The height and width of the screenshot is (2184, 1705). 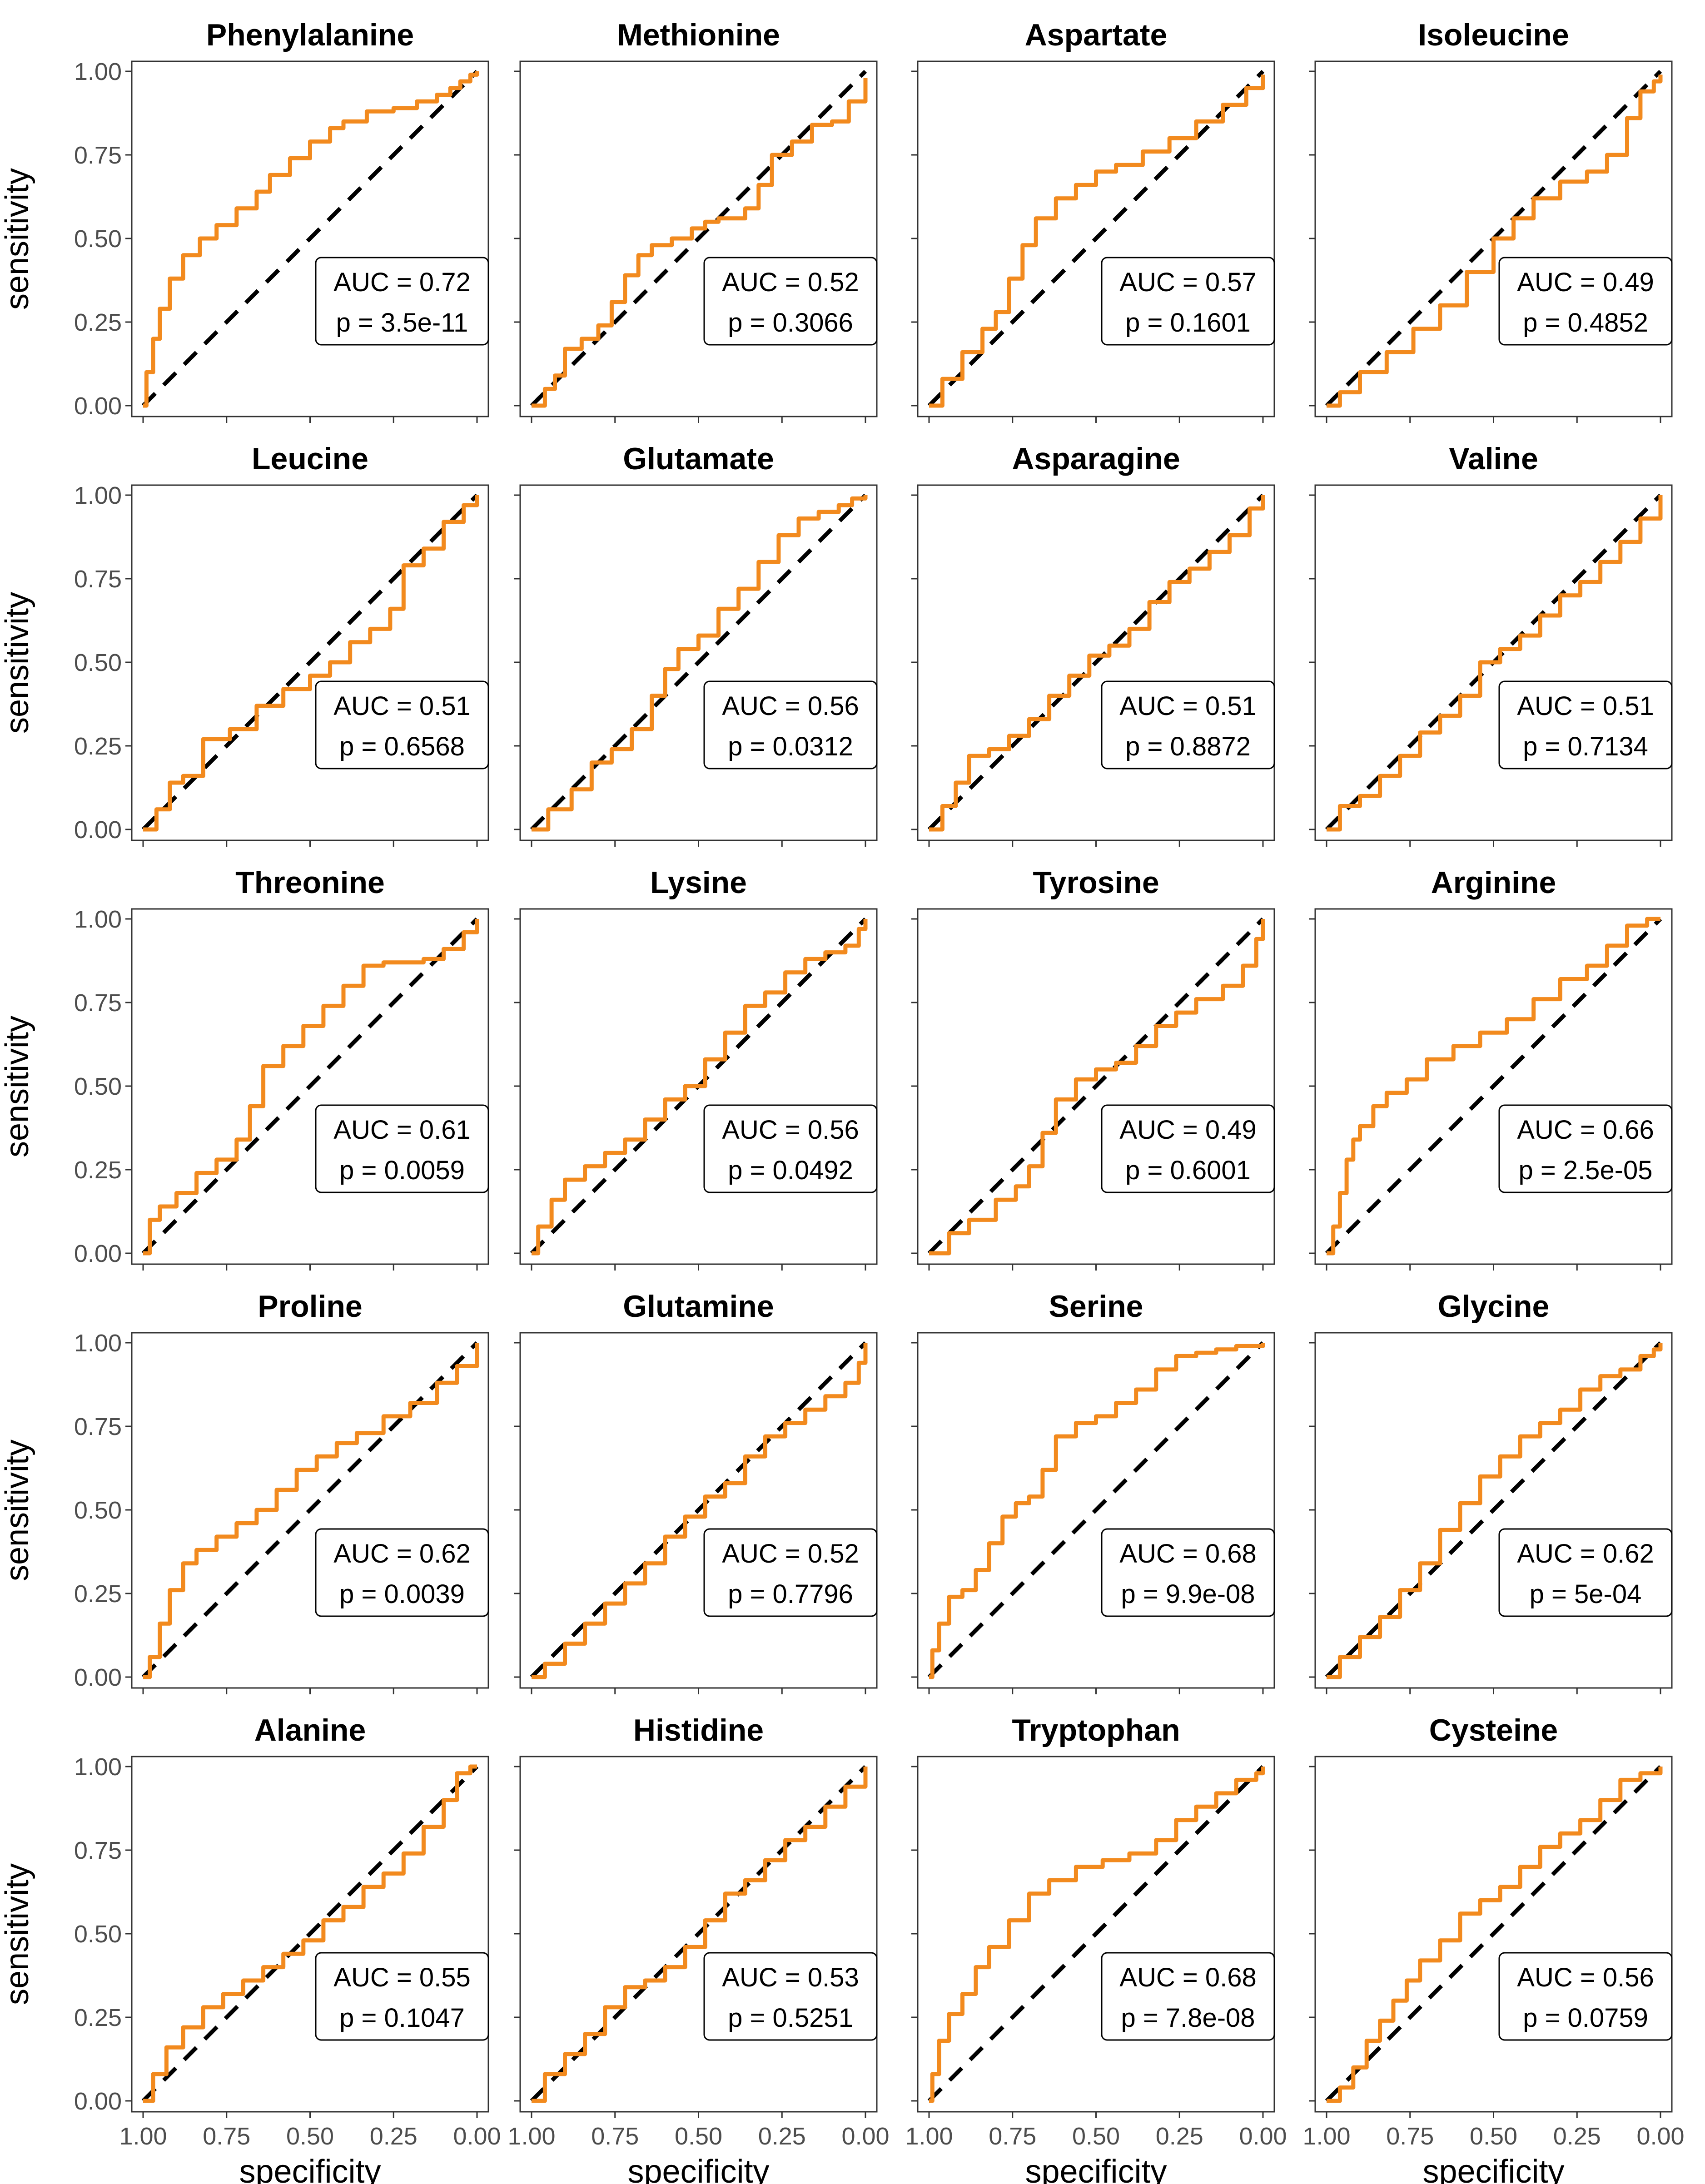 I want to click on p-value-label: p = 0.0312, so click(x=790, y=747).